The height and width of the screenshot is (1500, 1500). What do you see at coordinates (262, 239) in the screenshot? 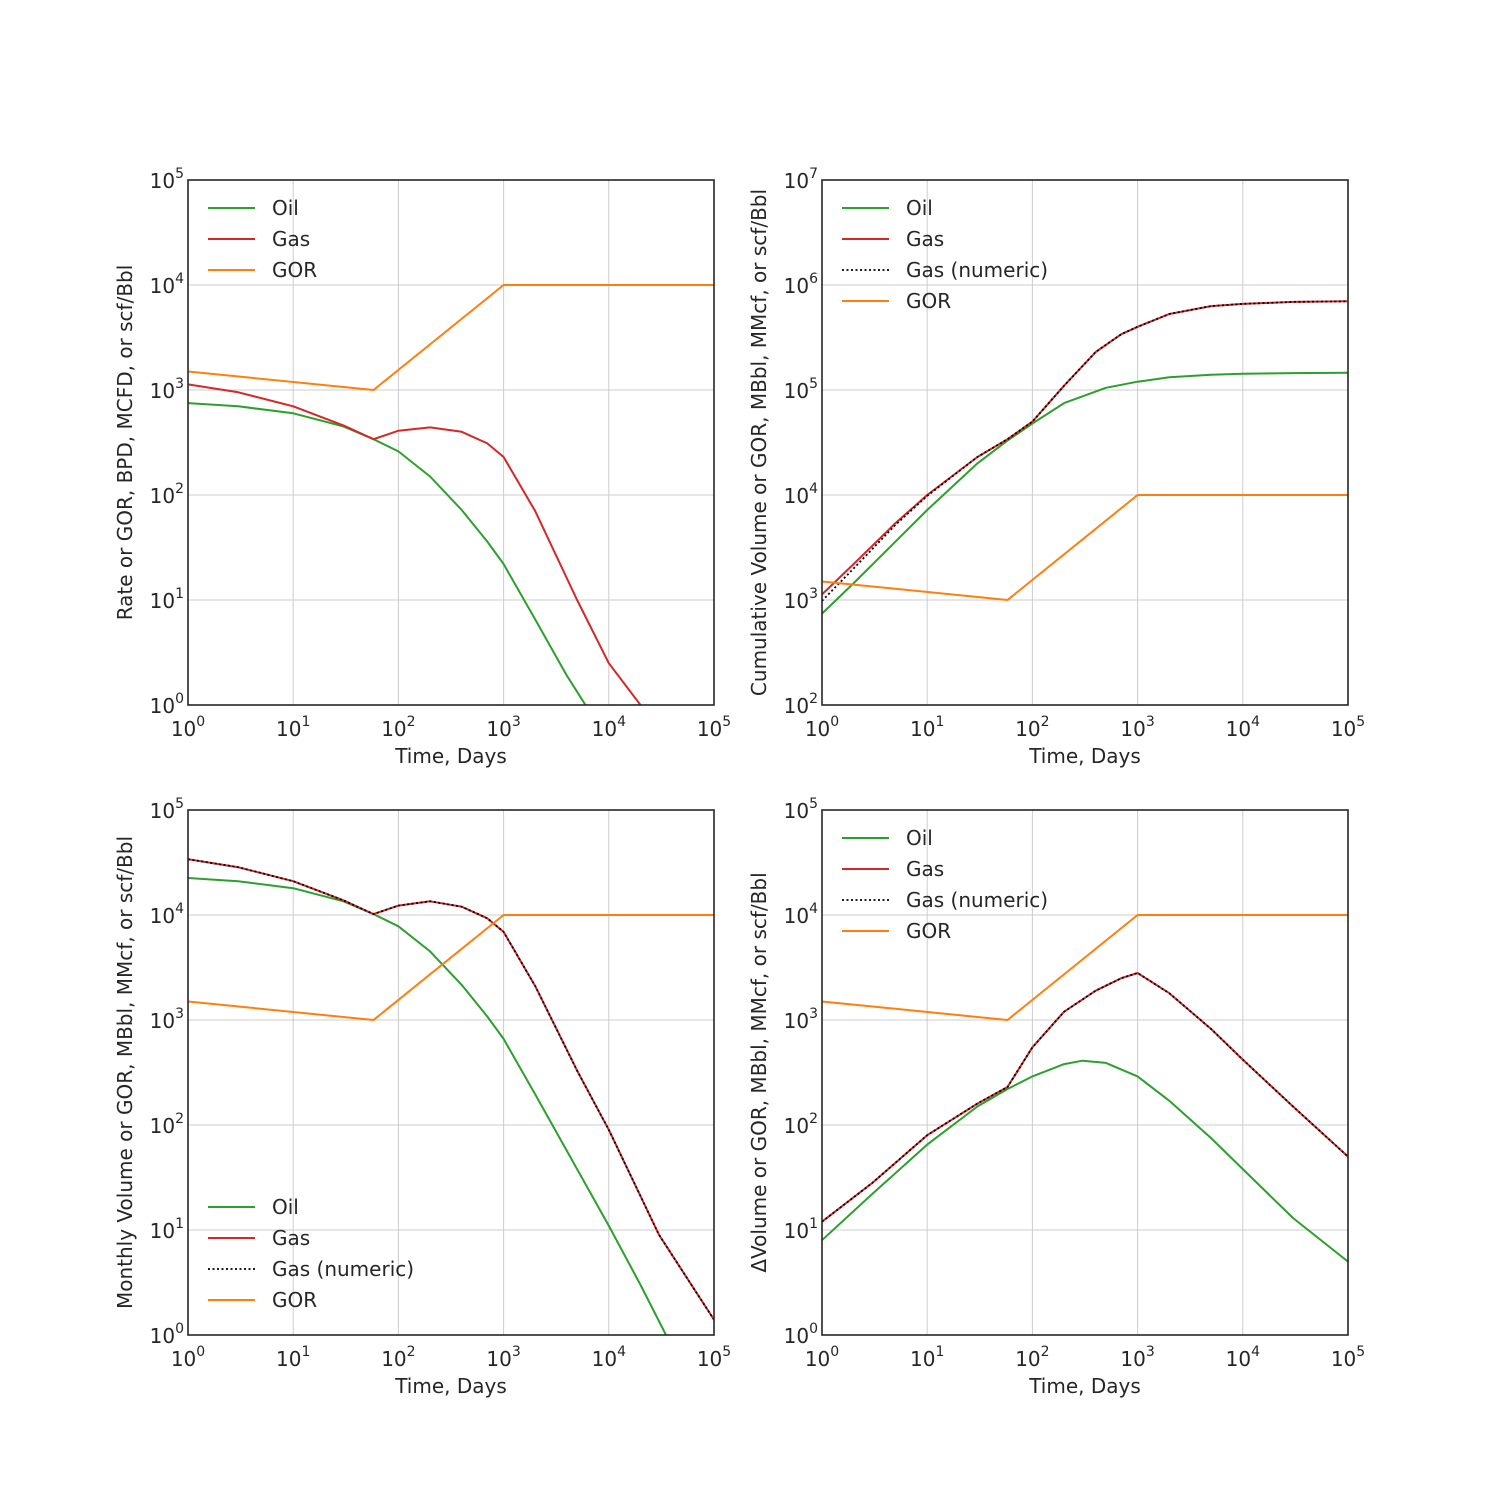
I see `legend: Oil Gas GOR` at bounding box center [262, 239].